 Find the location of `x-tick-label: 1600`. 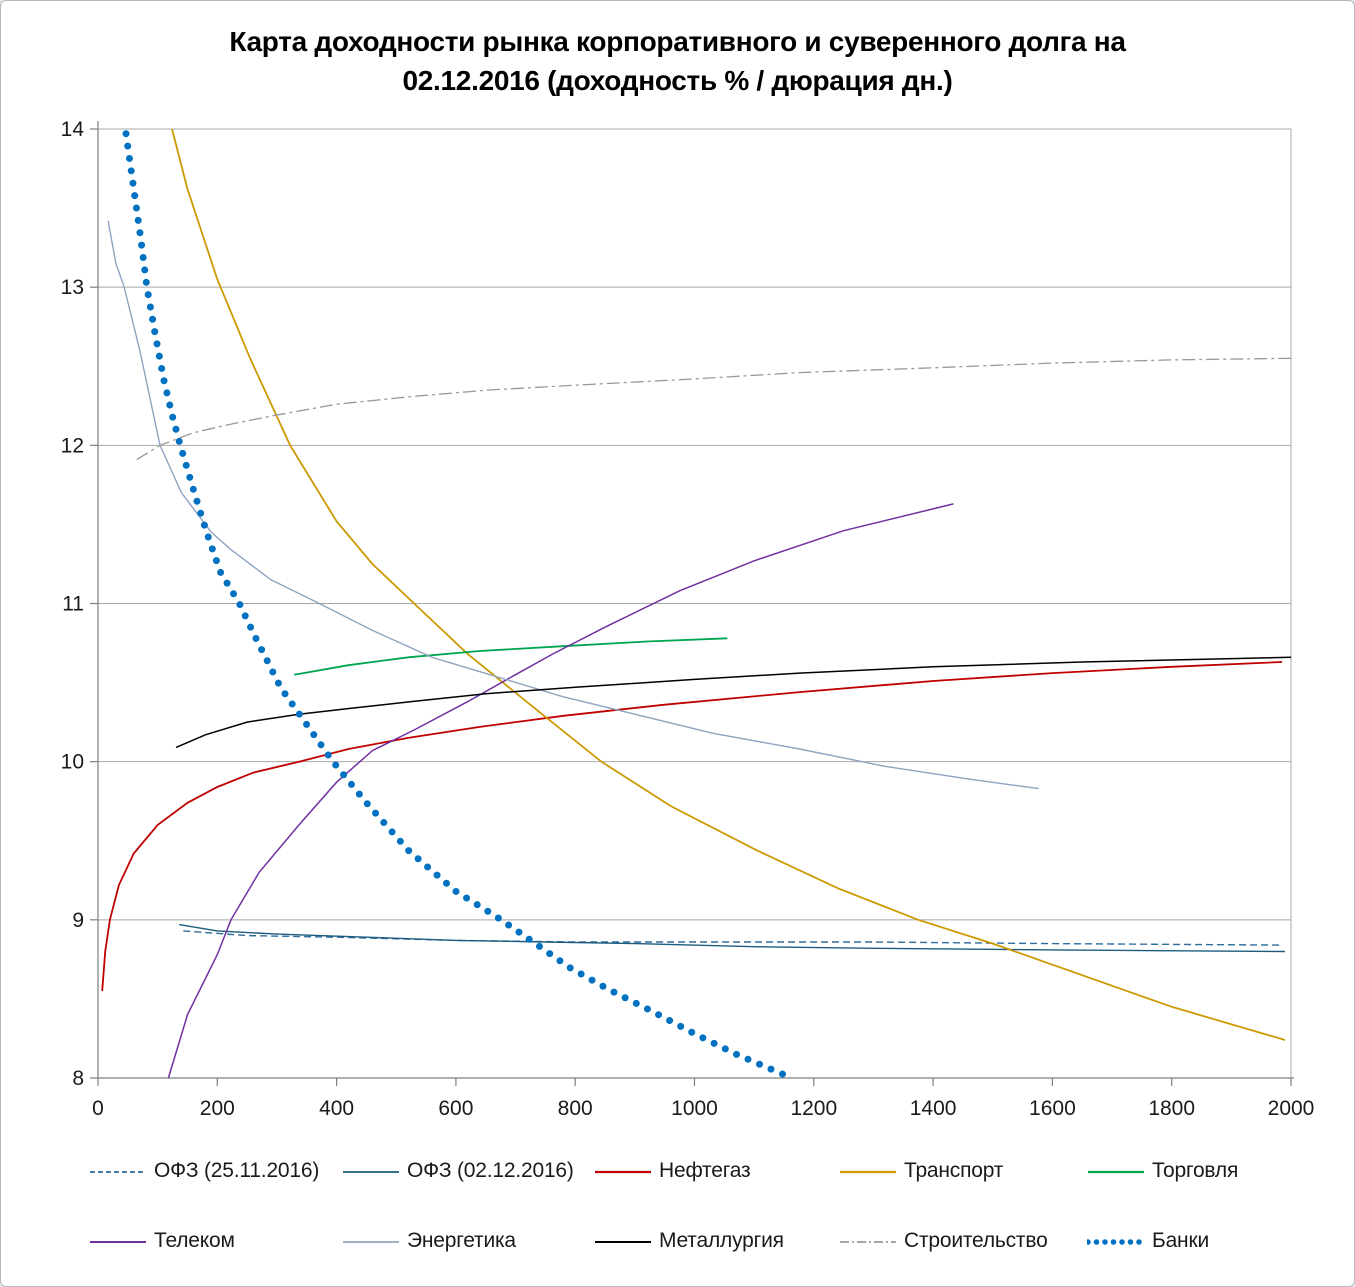

x-tick-label: 1600 is located at coordinates (1052, 1108).